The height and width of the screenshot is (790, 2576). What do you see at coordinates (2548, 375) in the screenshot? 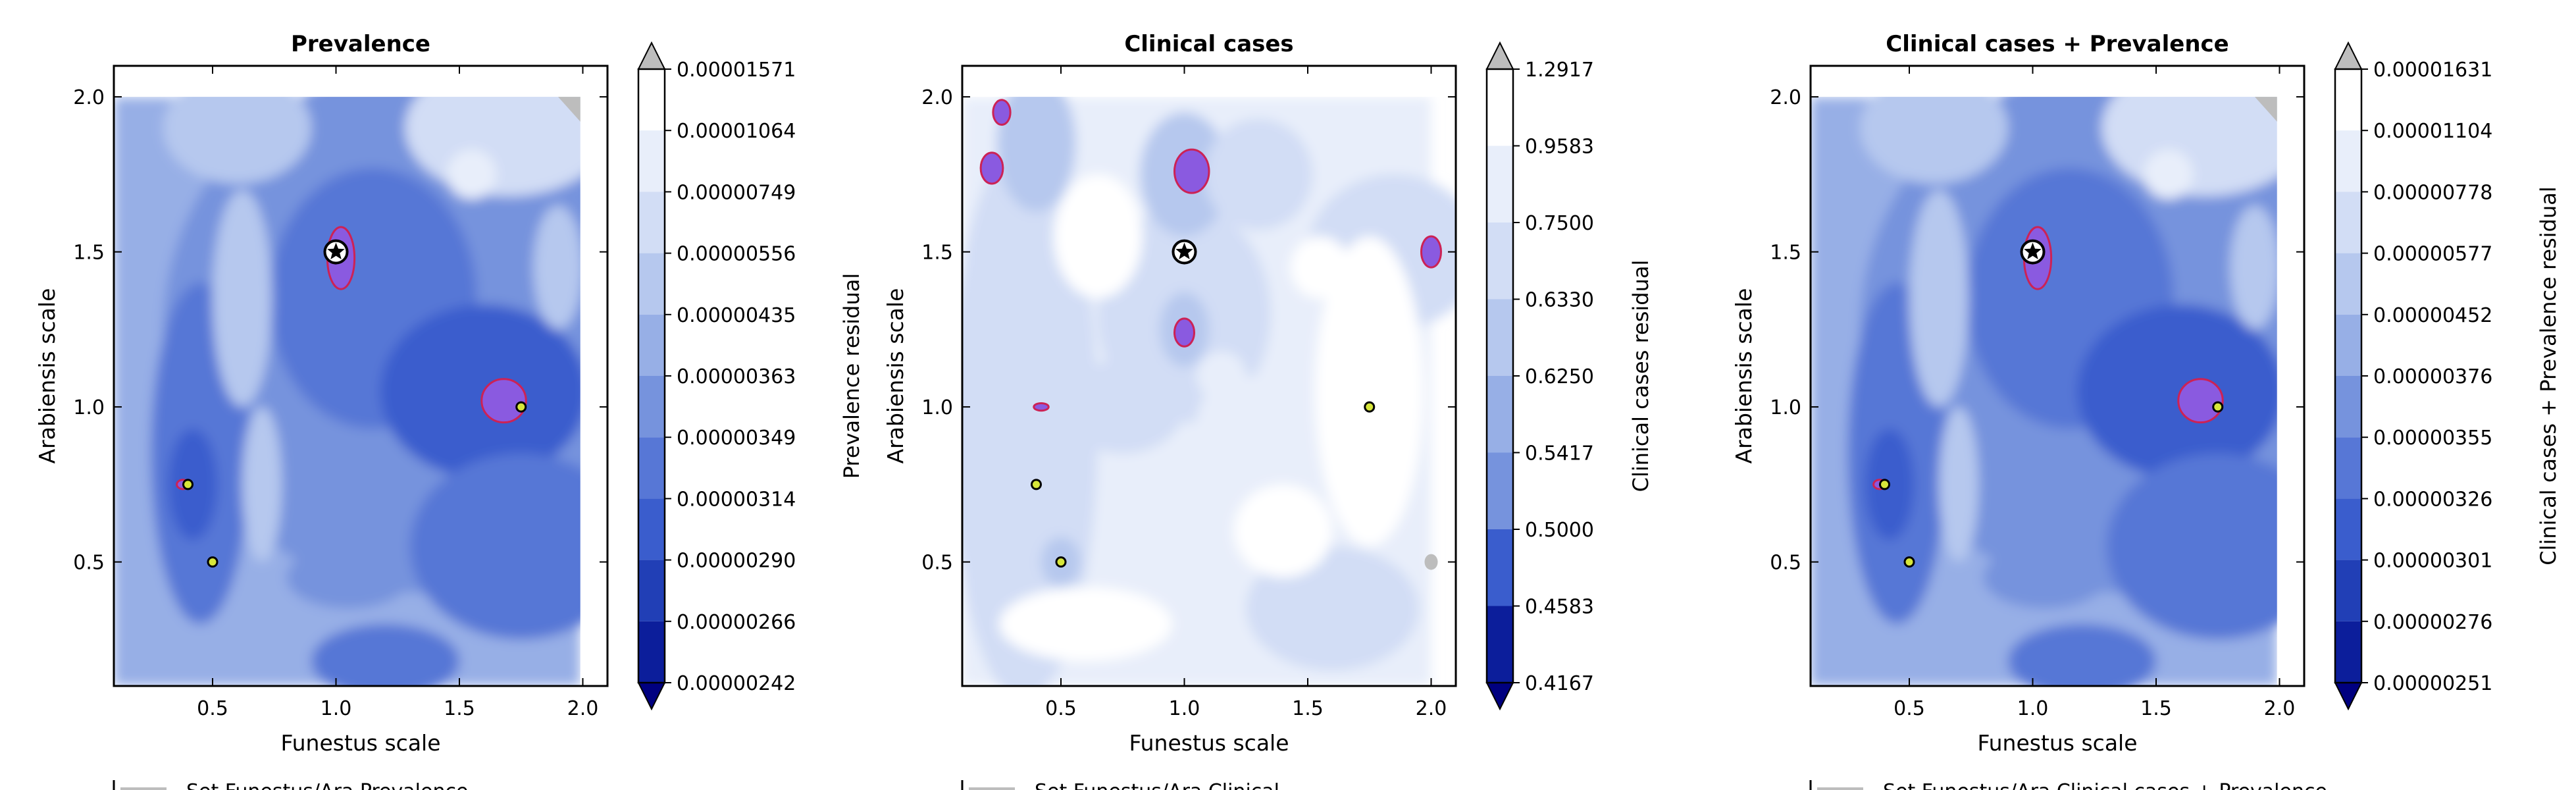
I see `colorbar-label: Clinical cases + Prevalence residual` at bounding box center [2548, 375].